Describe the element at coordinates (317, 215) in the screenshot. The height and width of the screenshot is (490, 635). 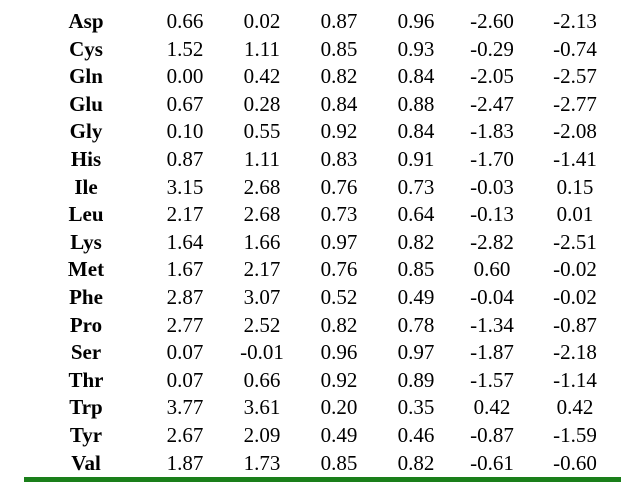
I see `table-row: Leu 2.17 2.68 0.73 0.64 -0.13 0.01` at that location.